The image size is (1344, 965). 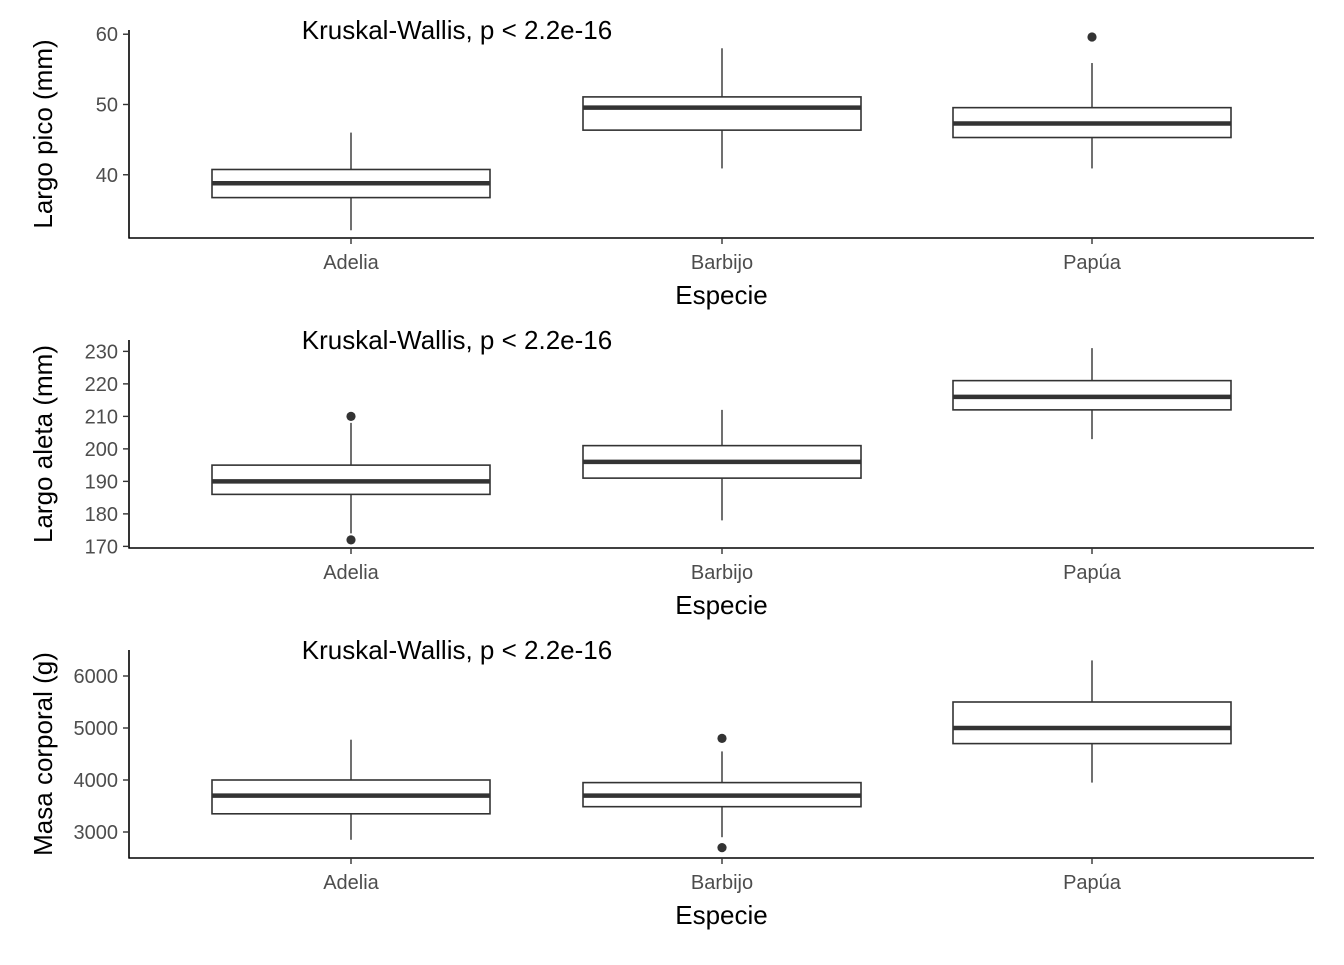 What do you see at coordinates (101, 547) in the screenshot?
I see `y-tick-label: 170` at bounding box center [101, 547].